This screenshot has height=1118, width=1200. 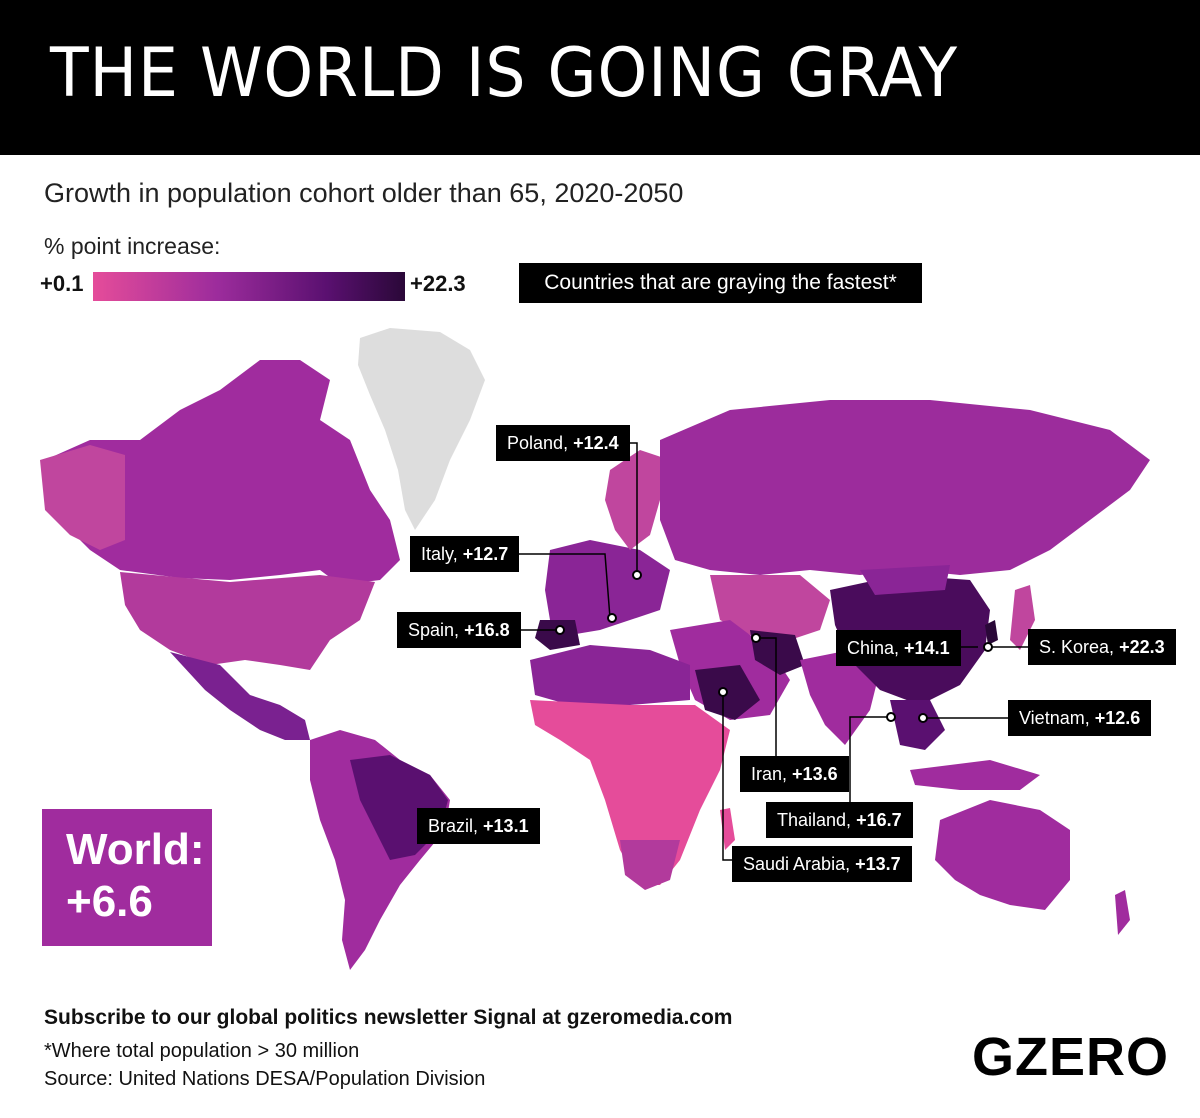 What do you see at coordinates (988, 647) in the screenshot?
I see `korea-dot` at bounding box center [988, 647].